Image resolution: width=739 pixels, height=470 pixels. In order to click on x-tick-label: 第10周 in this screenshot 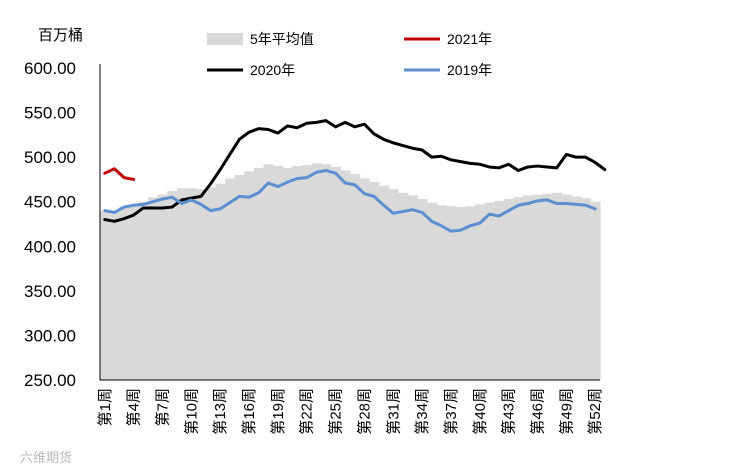, I will do `click(191, 411)`.